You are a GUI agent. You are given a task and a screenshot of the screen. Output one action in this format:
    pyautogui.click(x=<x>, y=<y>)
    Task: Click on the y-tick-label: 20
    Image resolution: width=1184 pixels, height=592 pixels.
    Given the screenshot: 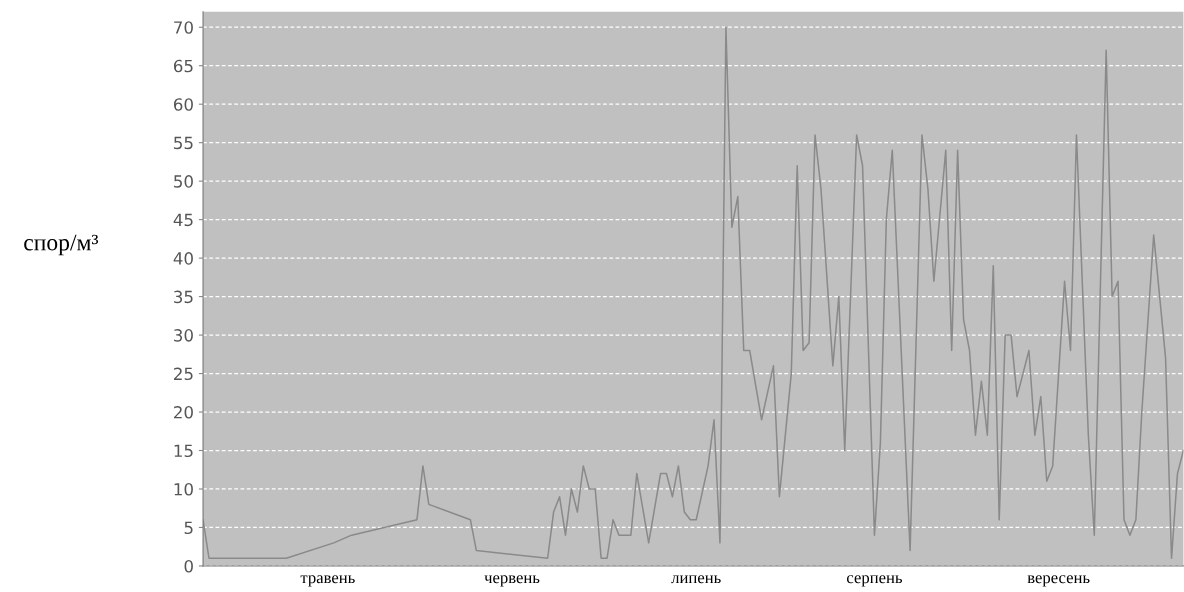 What is the action you would take?
    pyautogui.click(x=183, y=412)
    